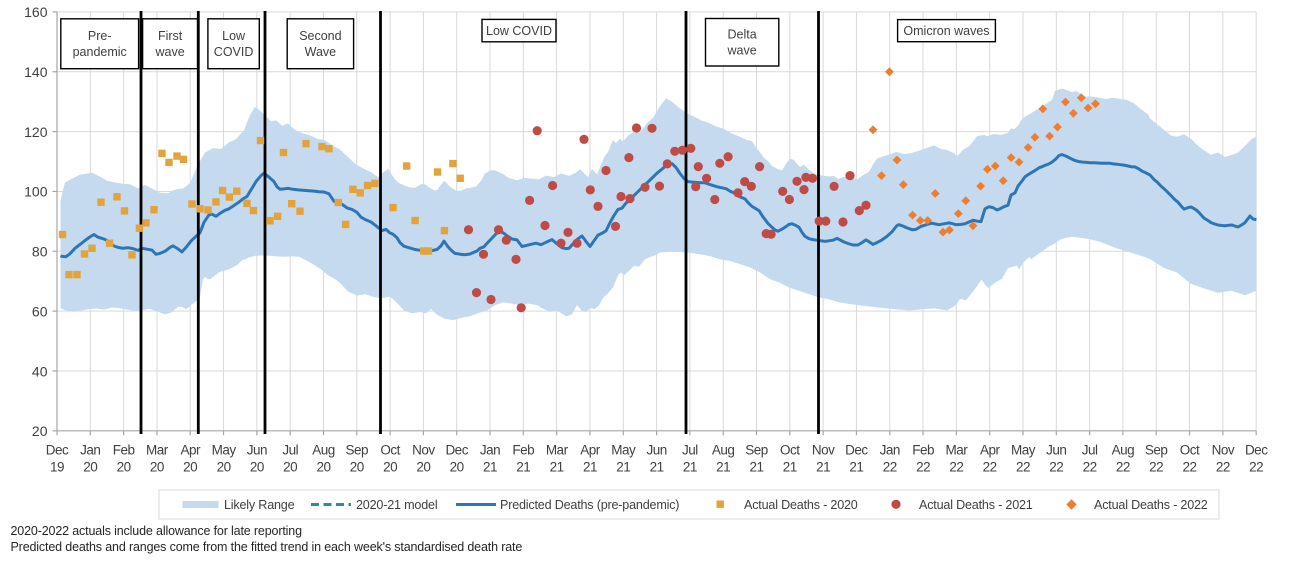 This screenshot has width=1300, height=579. I want to click on svg-text: 100, so click(36, 192).